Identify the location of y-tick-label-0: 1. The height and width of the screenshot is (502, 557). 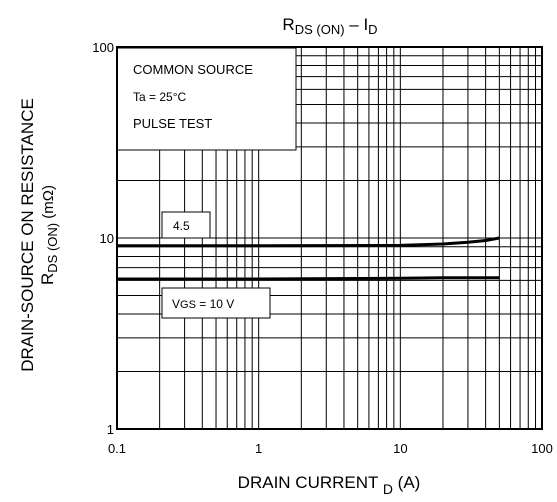
(110, 429).